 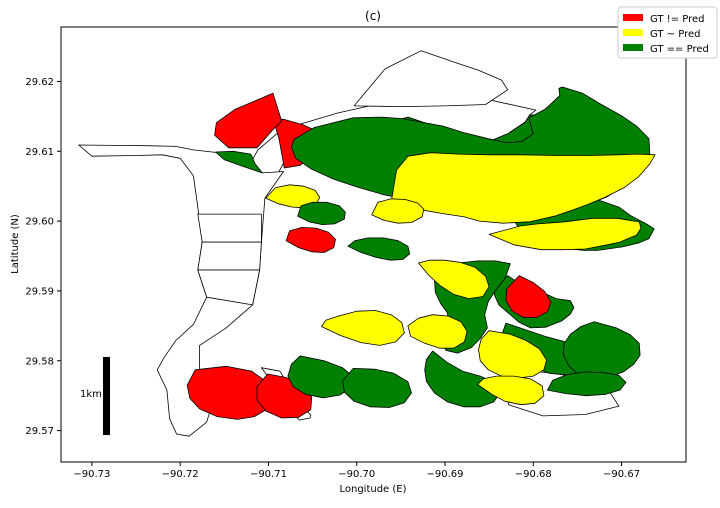 I want to click on x-tick-label: −90.67, so click(x=621, y=474).